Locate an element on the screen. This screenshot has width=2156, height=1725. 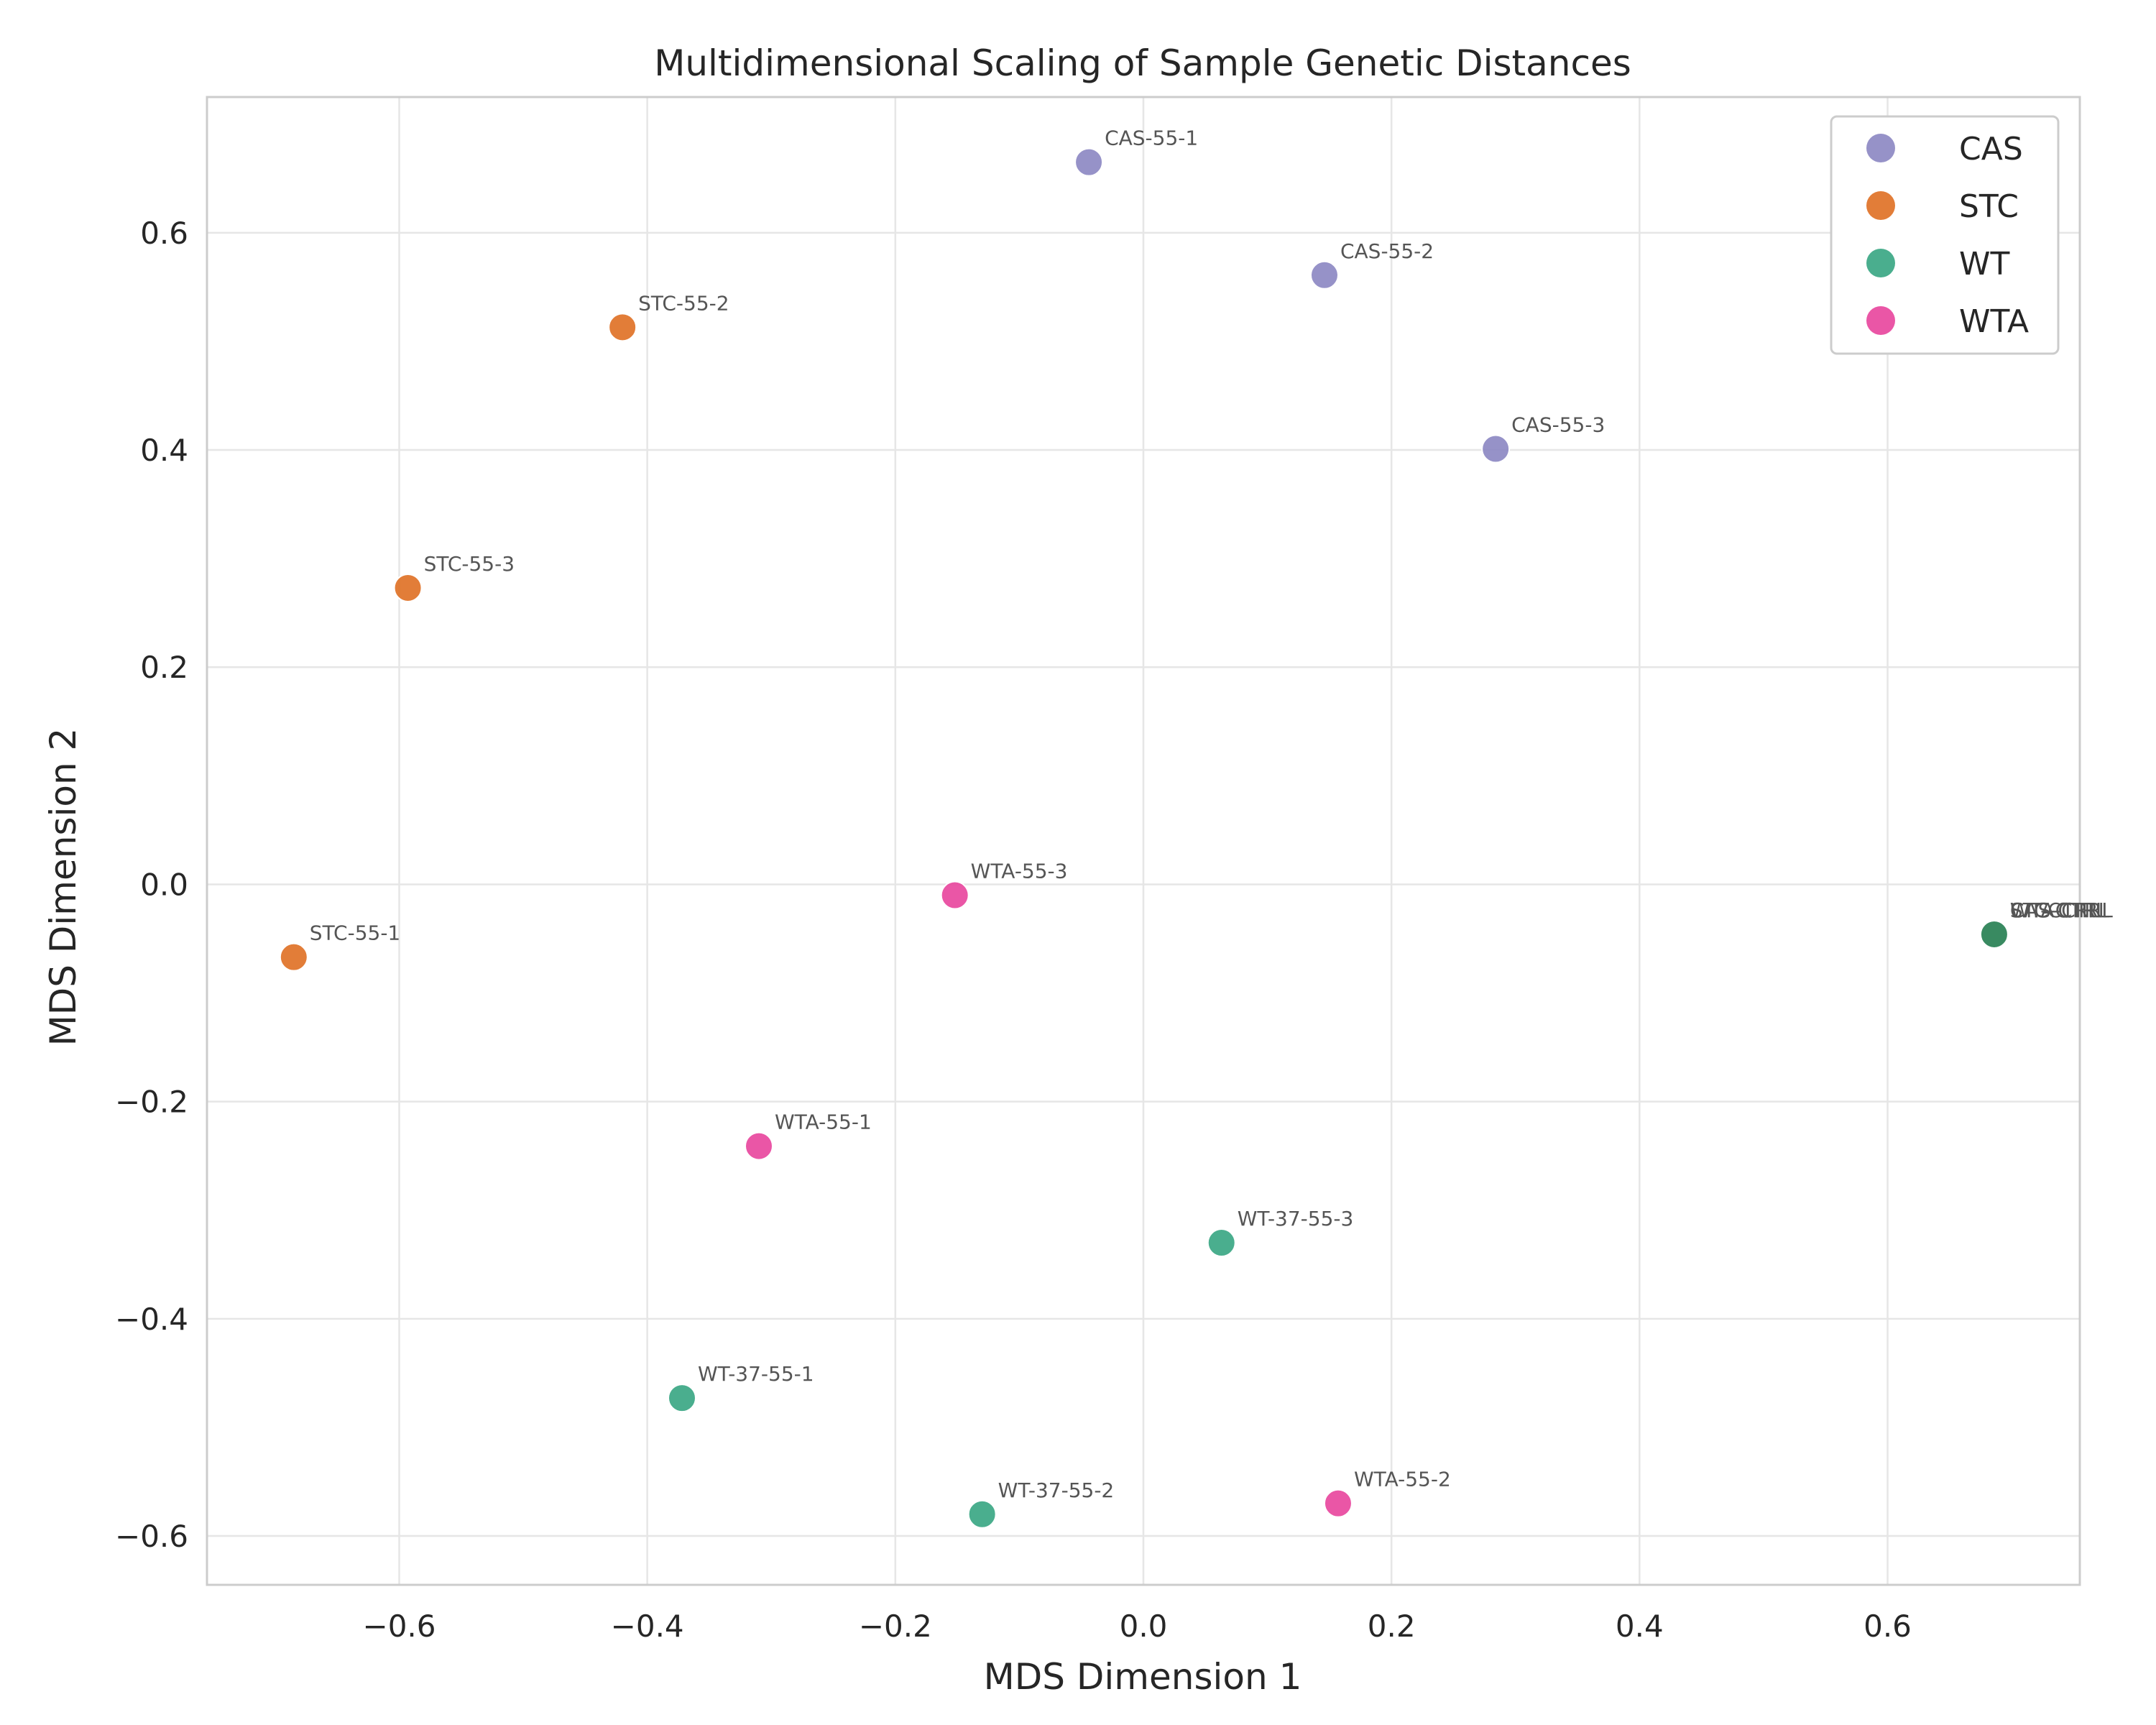
y-tick-label: 0.2 is located at coordinates (164, 667).